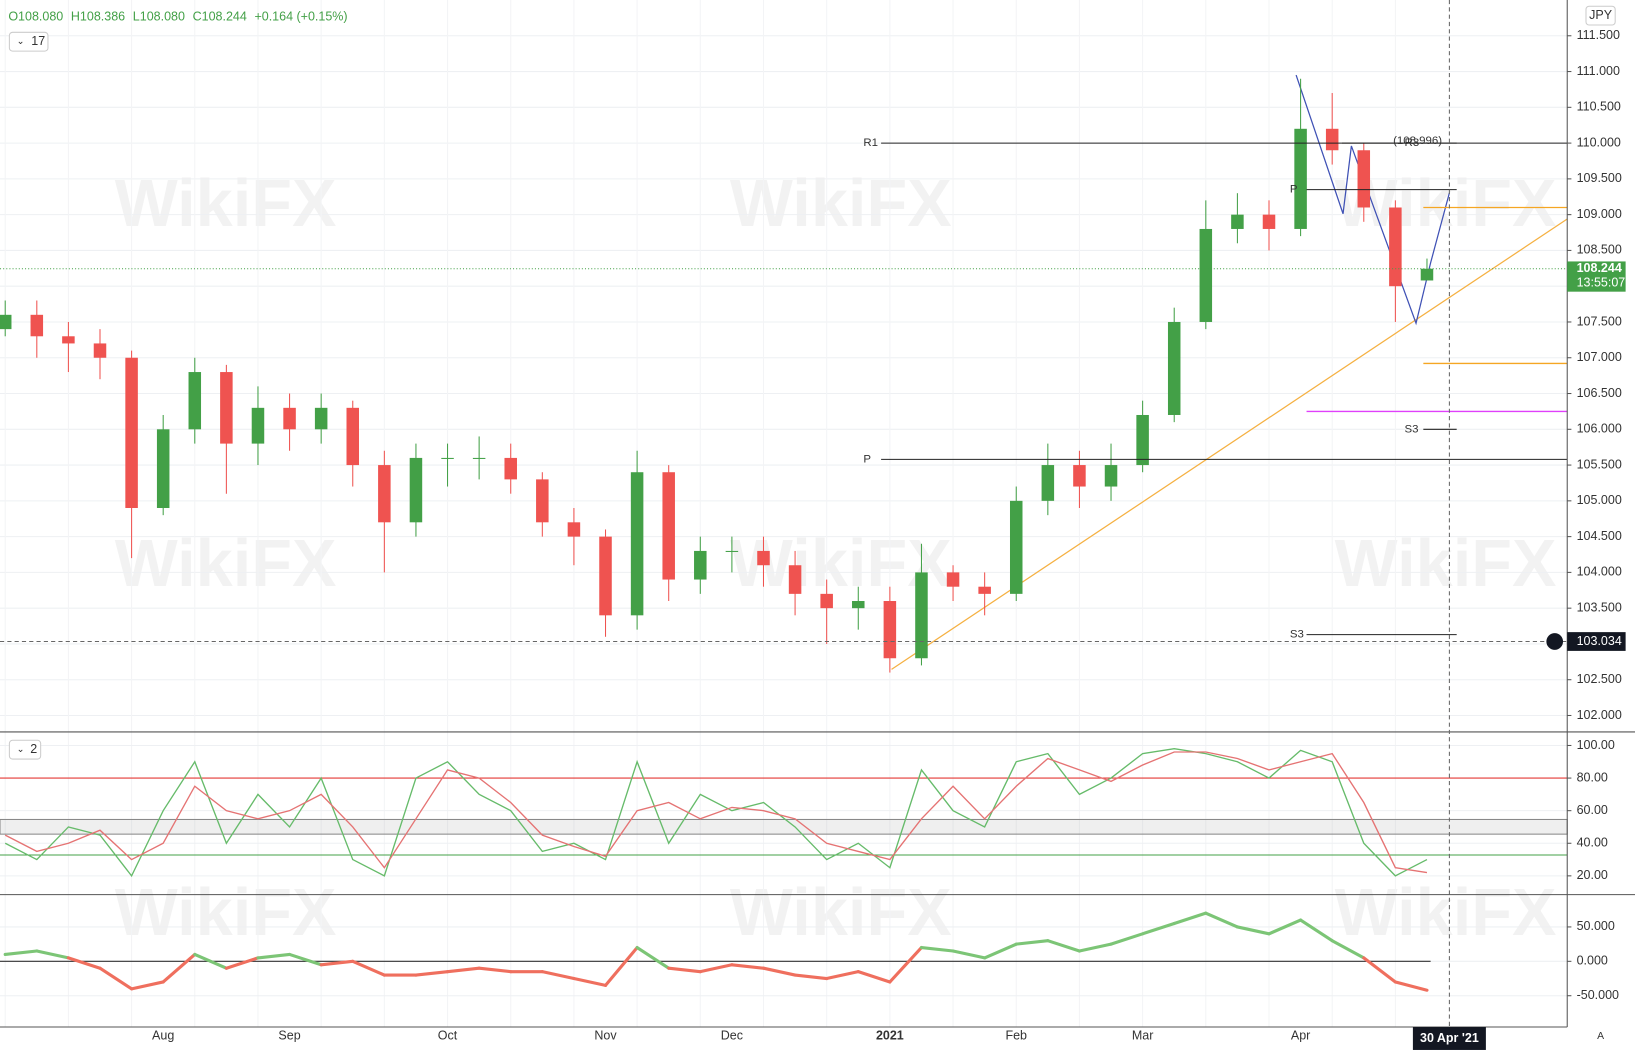 This screenshot has height=1051, width=1635. Describe the element at coordinates (300, 17) in the screenshot. I see `change-text: +0.164 (+0.15%)` at that location.